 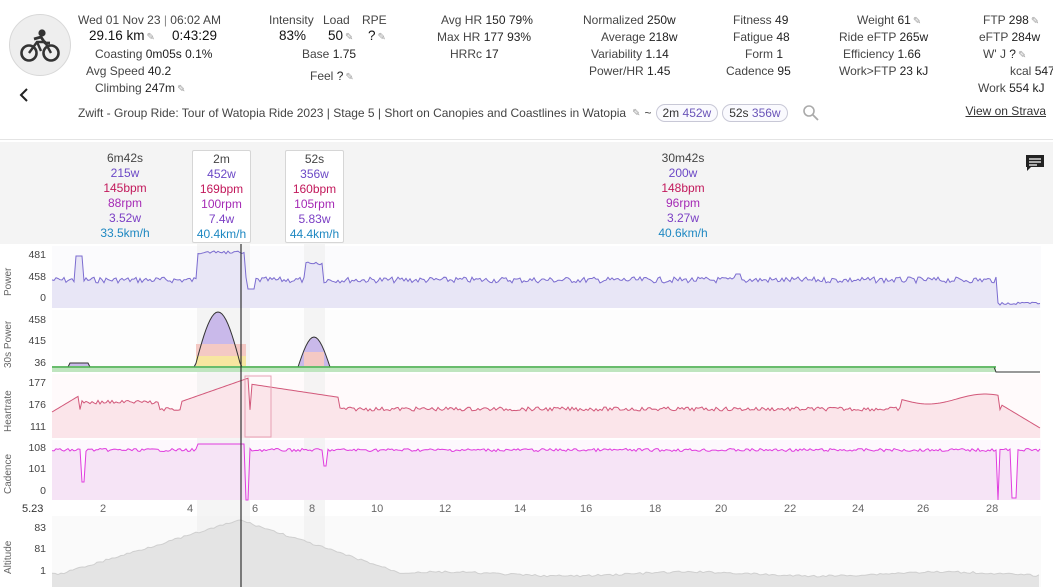 I want to click on power-line, so click(x=546, y=278).